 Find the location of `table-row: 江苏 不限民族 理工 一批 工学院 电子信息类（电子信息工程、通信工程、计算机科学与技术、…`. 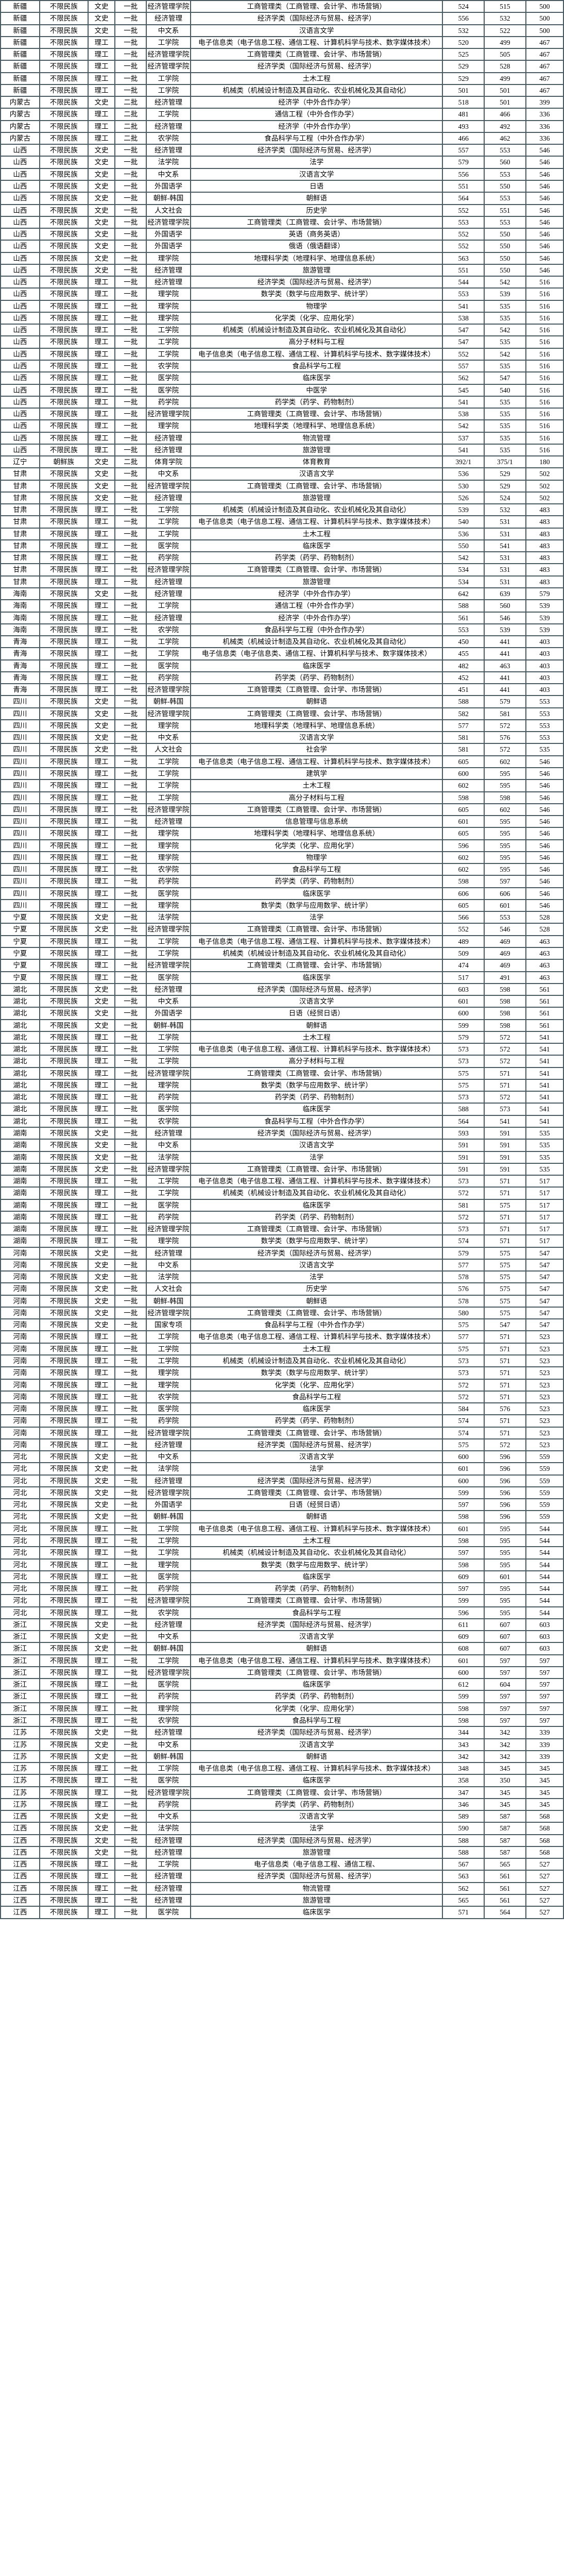

table-row: 江苏 不限民族 理工 一批 工学院 电子信息类（电子信息工程、通信工程、计算机科学与技术、… is located at coordinates (282, 1768).